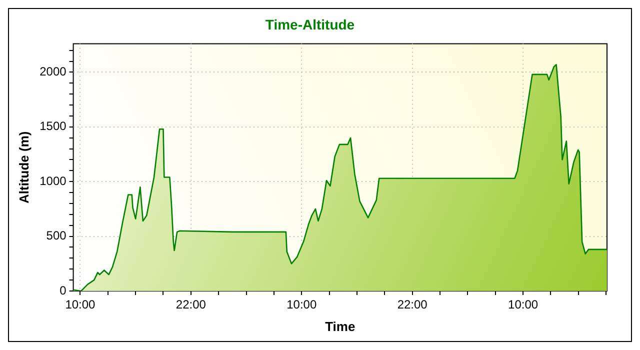 The height and width of the screenshot is (350, 640). I want to click on y-tick-label: 500, so click(56, 235).